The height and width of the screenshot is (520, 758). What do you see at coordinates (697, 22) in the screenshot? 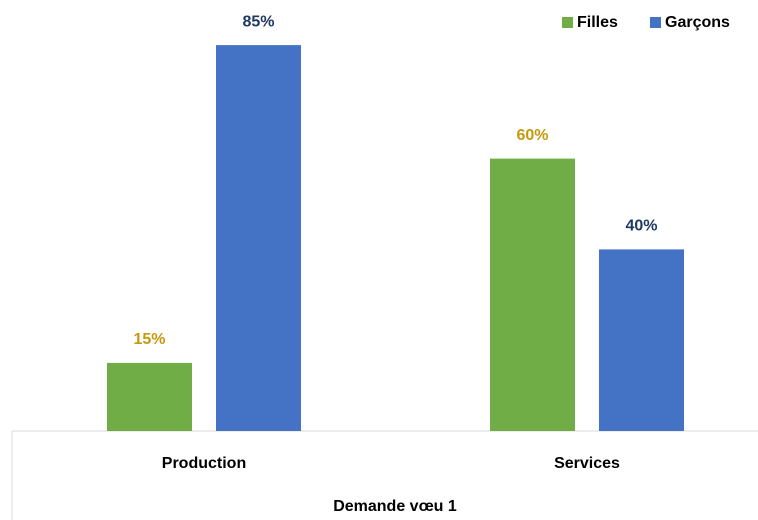
I see `legend-label: Garçons` at bounding box center [697, 22].